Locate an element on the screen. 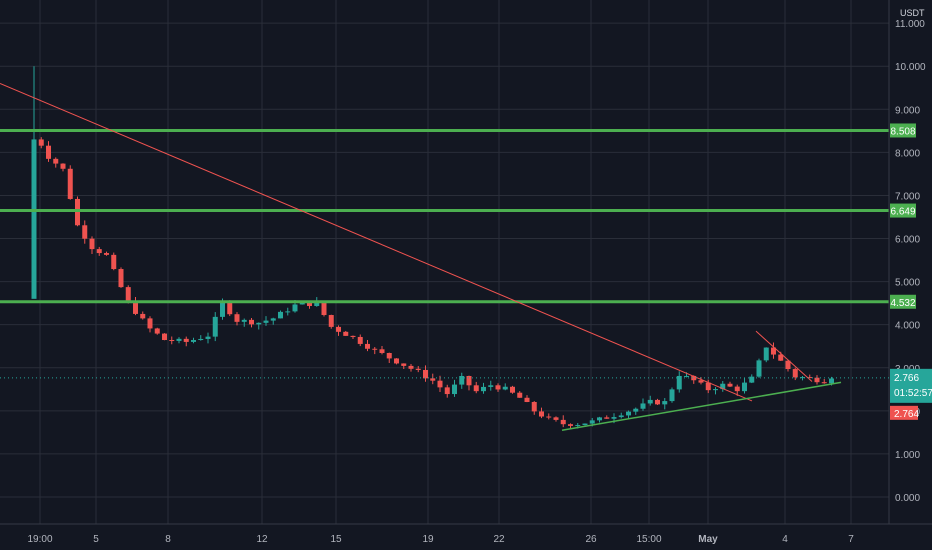 Image resolution: width=932 pixels, height=550 pixels. time-tick-label: 26 is located at coordinates (591, 539).